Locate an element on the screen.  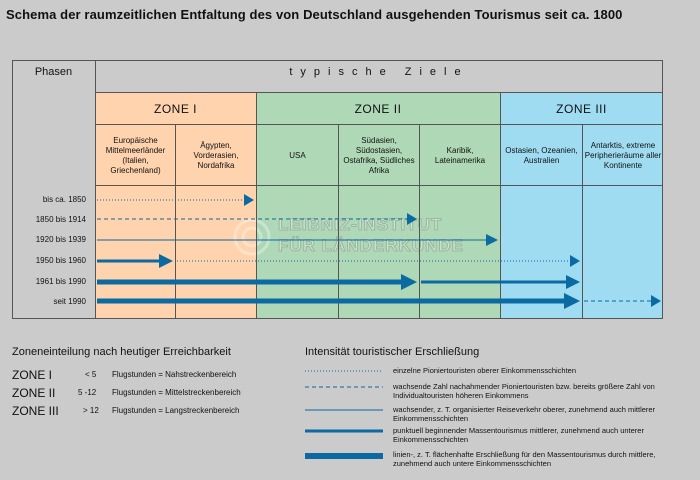
legend-title: Intensität touristischer Erschließung is located at coordinates (392, 352).